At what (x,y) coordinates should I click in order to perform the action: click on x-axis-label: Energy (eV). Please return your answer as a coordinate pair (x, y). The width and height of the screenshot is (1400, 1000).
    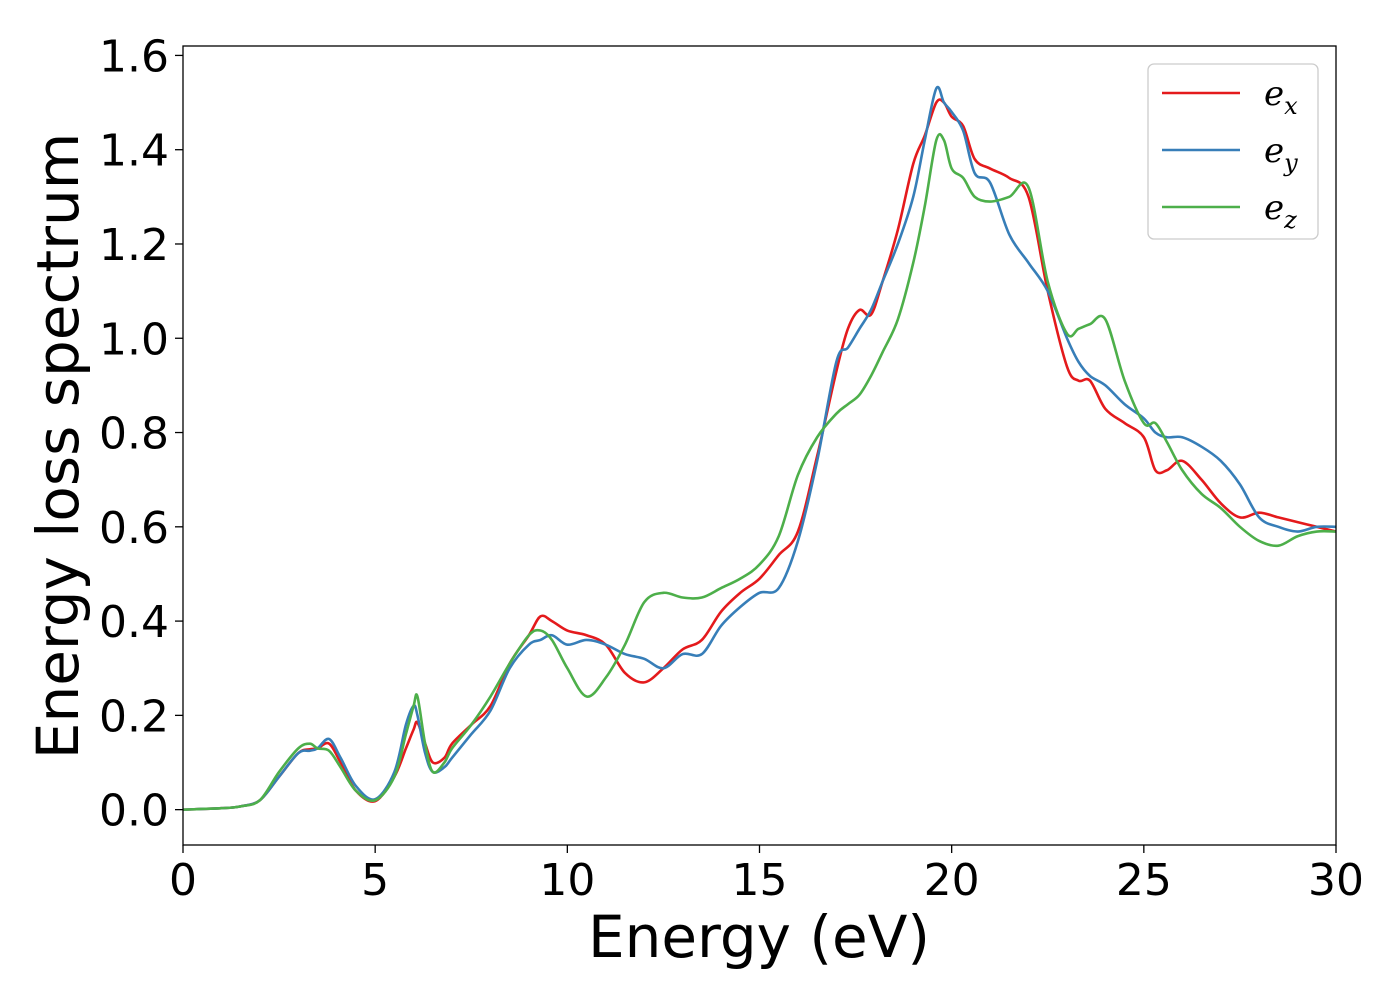
    Looking at the image, I should click on (759, 937).